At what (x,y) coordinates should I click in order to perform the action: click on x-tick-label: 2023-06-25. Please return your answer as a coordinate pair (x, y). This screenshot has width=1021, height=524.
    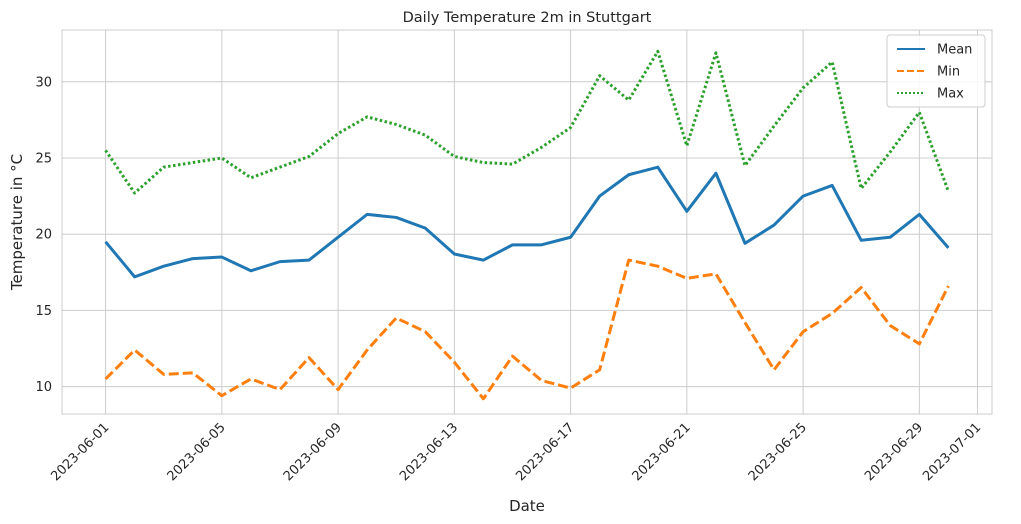
    Looking at the image, I should click on (778, 452).